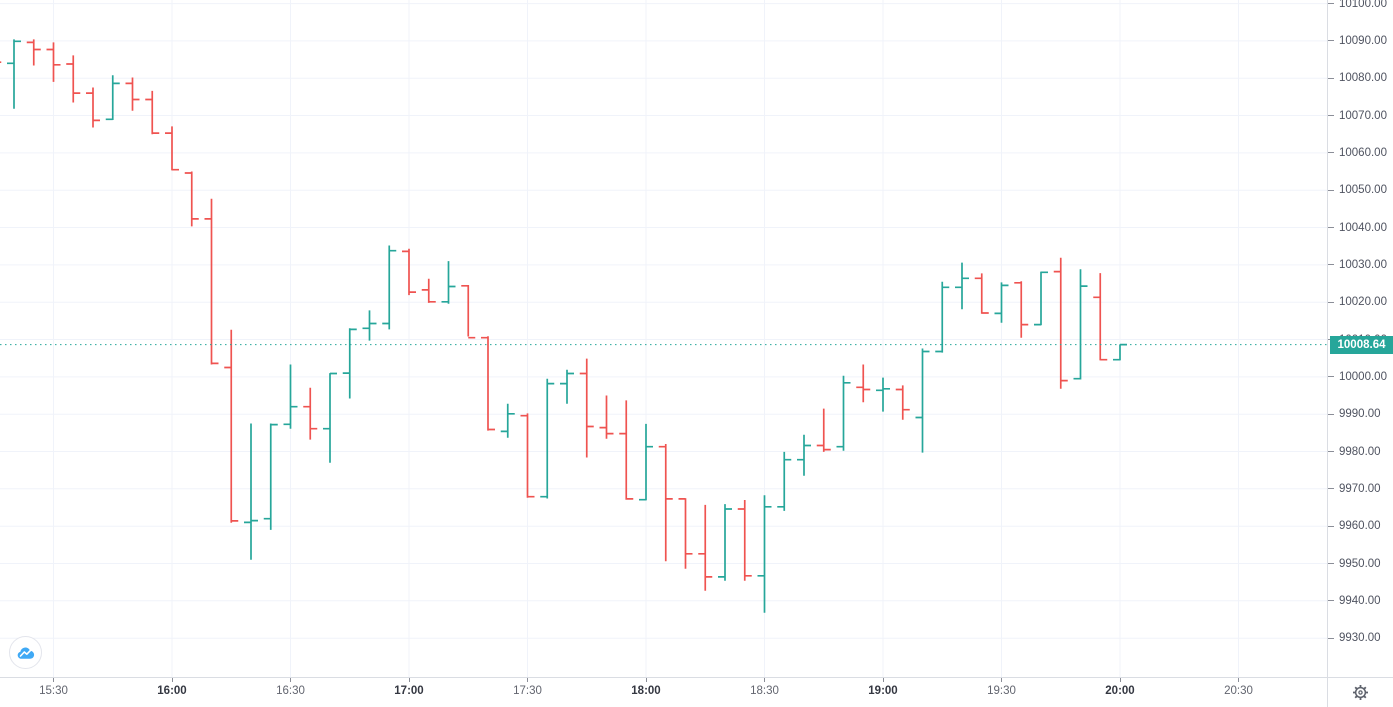 The height and width of the screenshot is (707, 1393). Describe the element at coordinates (696, 677) in the screenshot. I see `time-axis-divider` at that location.